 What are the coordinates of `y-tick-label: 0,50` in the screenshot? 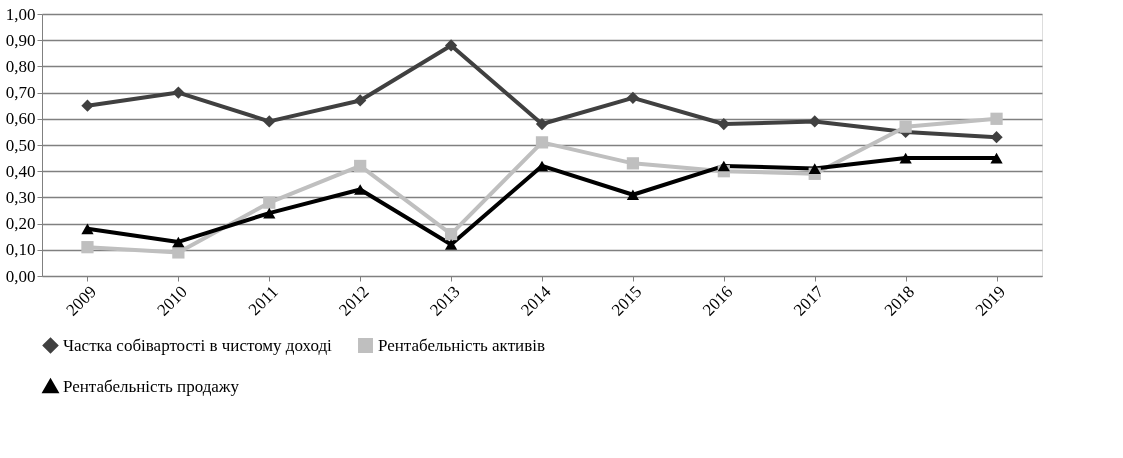 It's located at (20, 145).